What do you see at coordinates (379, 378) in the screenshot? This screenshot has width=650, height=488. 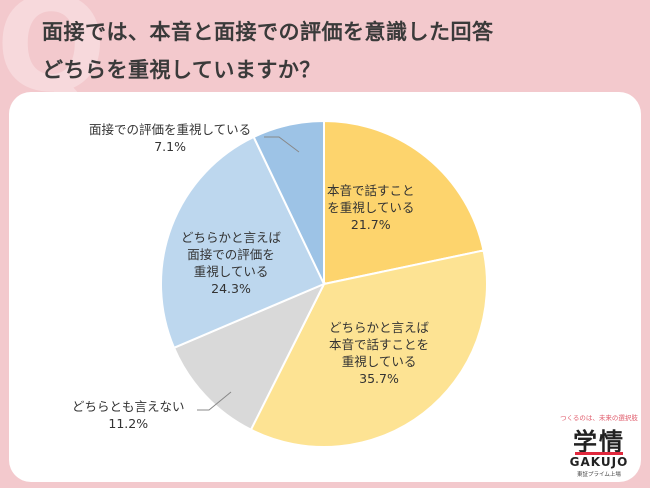 I see `slice-pct-rather-honne: 35.7%` at bounding box center [379, 378].